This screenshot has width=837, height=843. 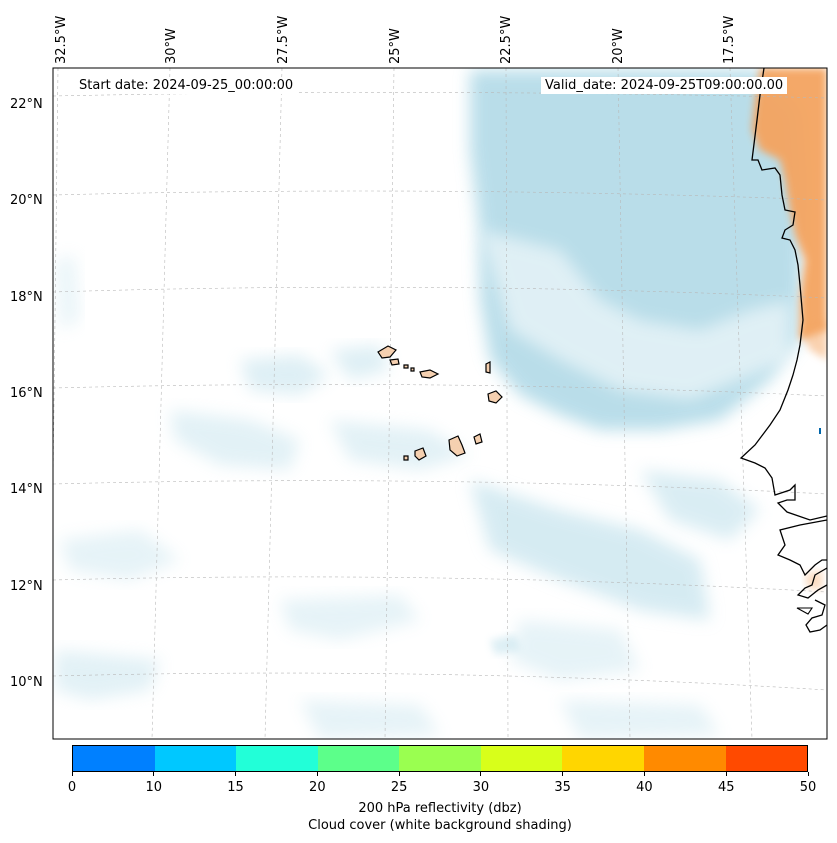 What do you see at coordinates (26, 200) in the screenshot?
I see `lat-label: 20°N` at bounding box center [26, 200].